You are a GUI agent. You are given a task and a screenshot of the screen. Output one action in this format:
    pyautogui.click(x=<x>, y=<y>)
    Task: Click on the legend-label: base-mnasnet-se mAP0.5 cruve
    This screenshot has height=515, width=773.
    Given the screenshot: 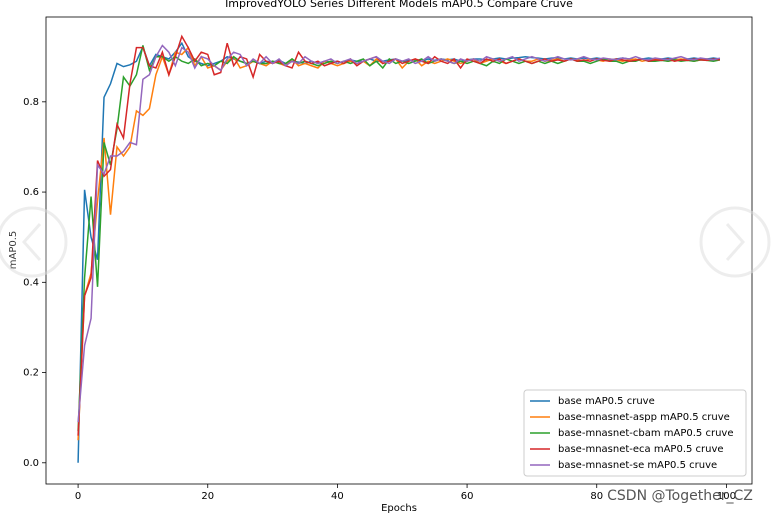 What is the action you would take?
    pyautogui.click(x=637, y=465)
    